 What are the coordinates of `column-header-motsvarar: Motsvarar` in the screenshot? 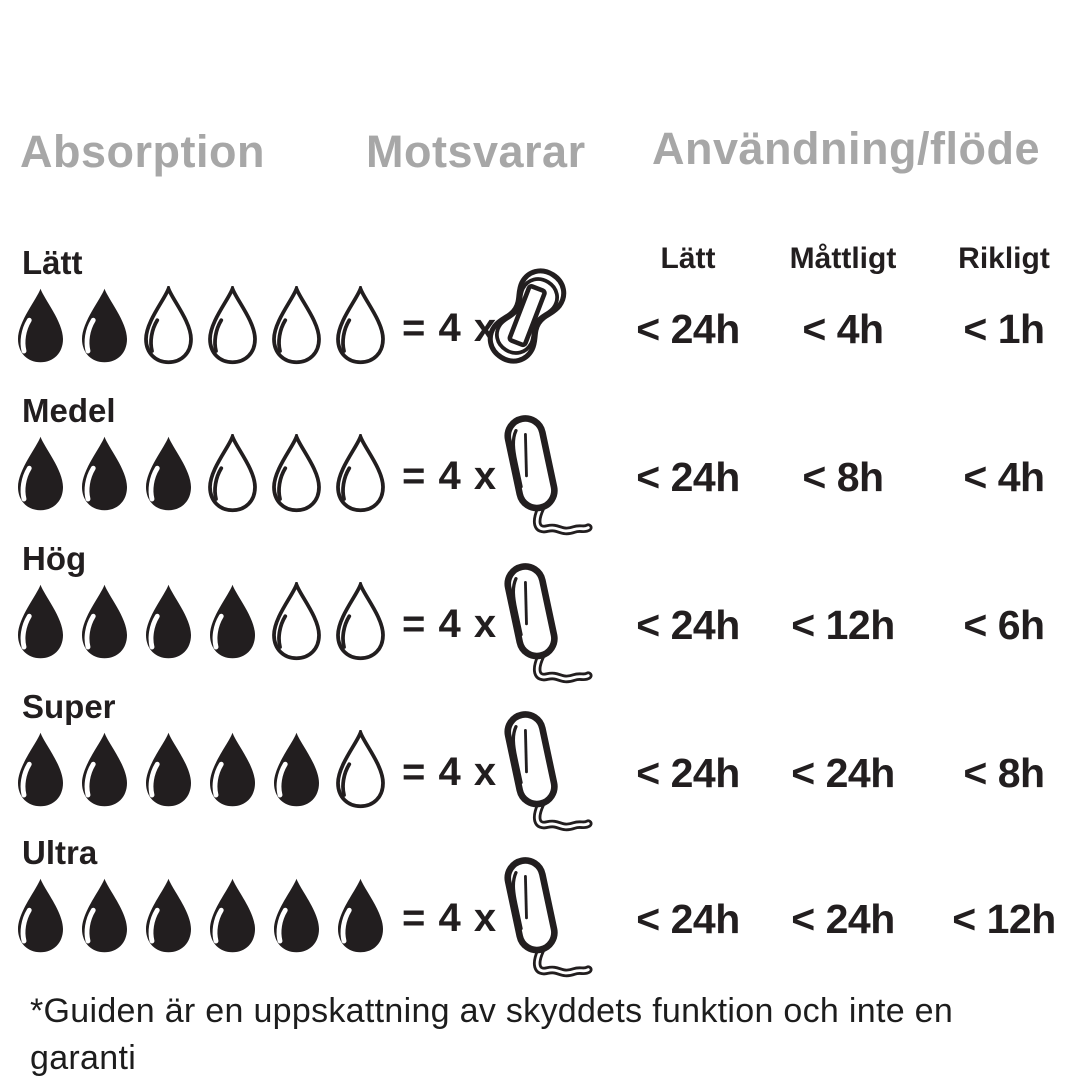 It's located at (476, 151).